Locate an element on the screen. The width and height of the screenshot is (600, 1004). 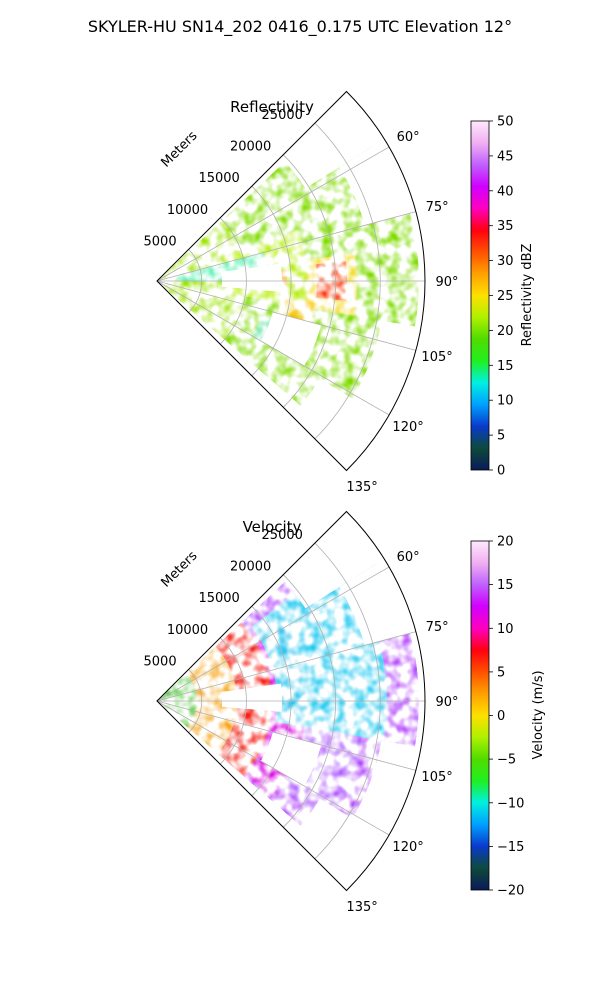
reflectivity-colorbar-gradient is located at coordinates (480, 295).